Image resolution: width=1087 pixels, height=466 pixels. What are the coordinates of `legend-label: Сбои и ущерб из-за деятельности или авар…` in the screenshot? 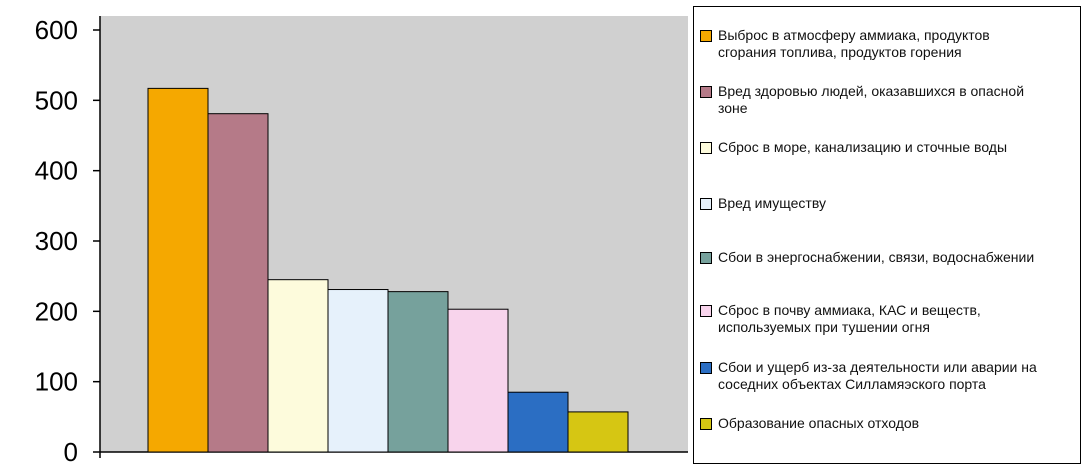 It's located at (877, 376).